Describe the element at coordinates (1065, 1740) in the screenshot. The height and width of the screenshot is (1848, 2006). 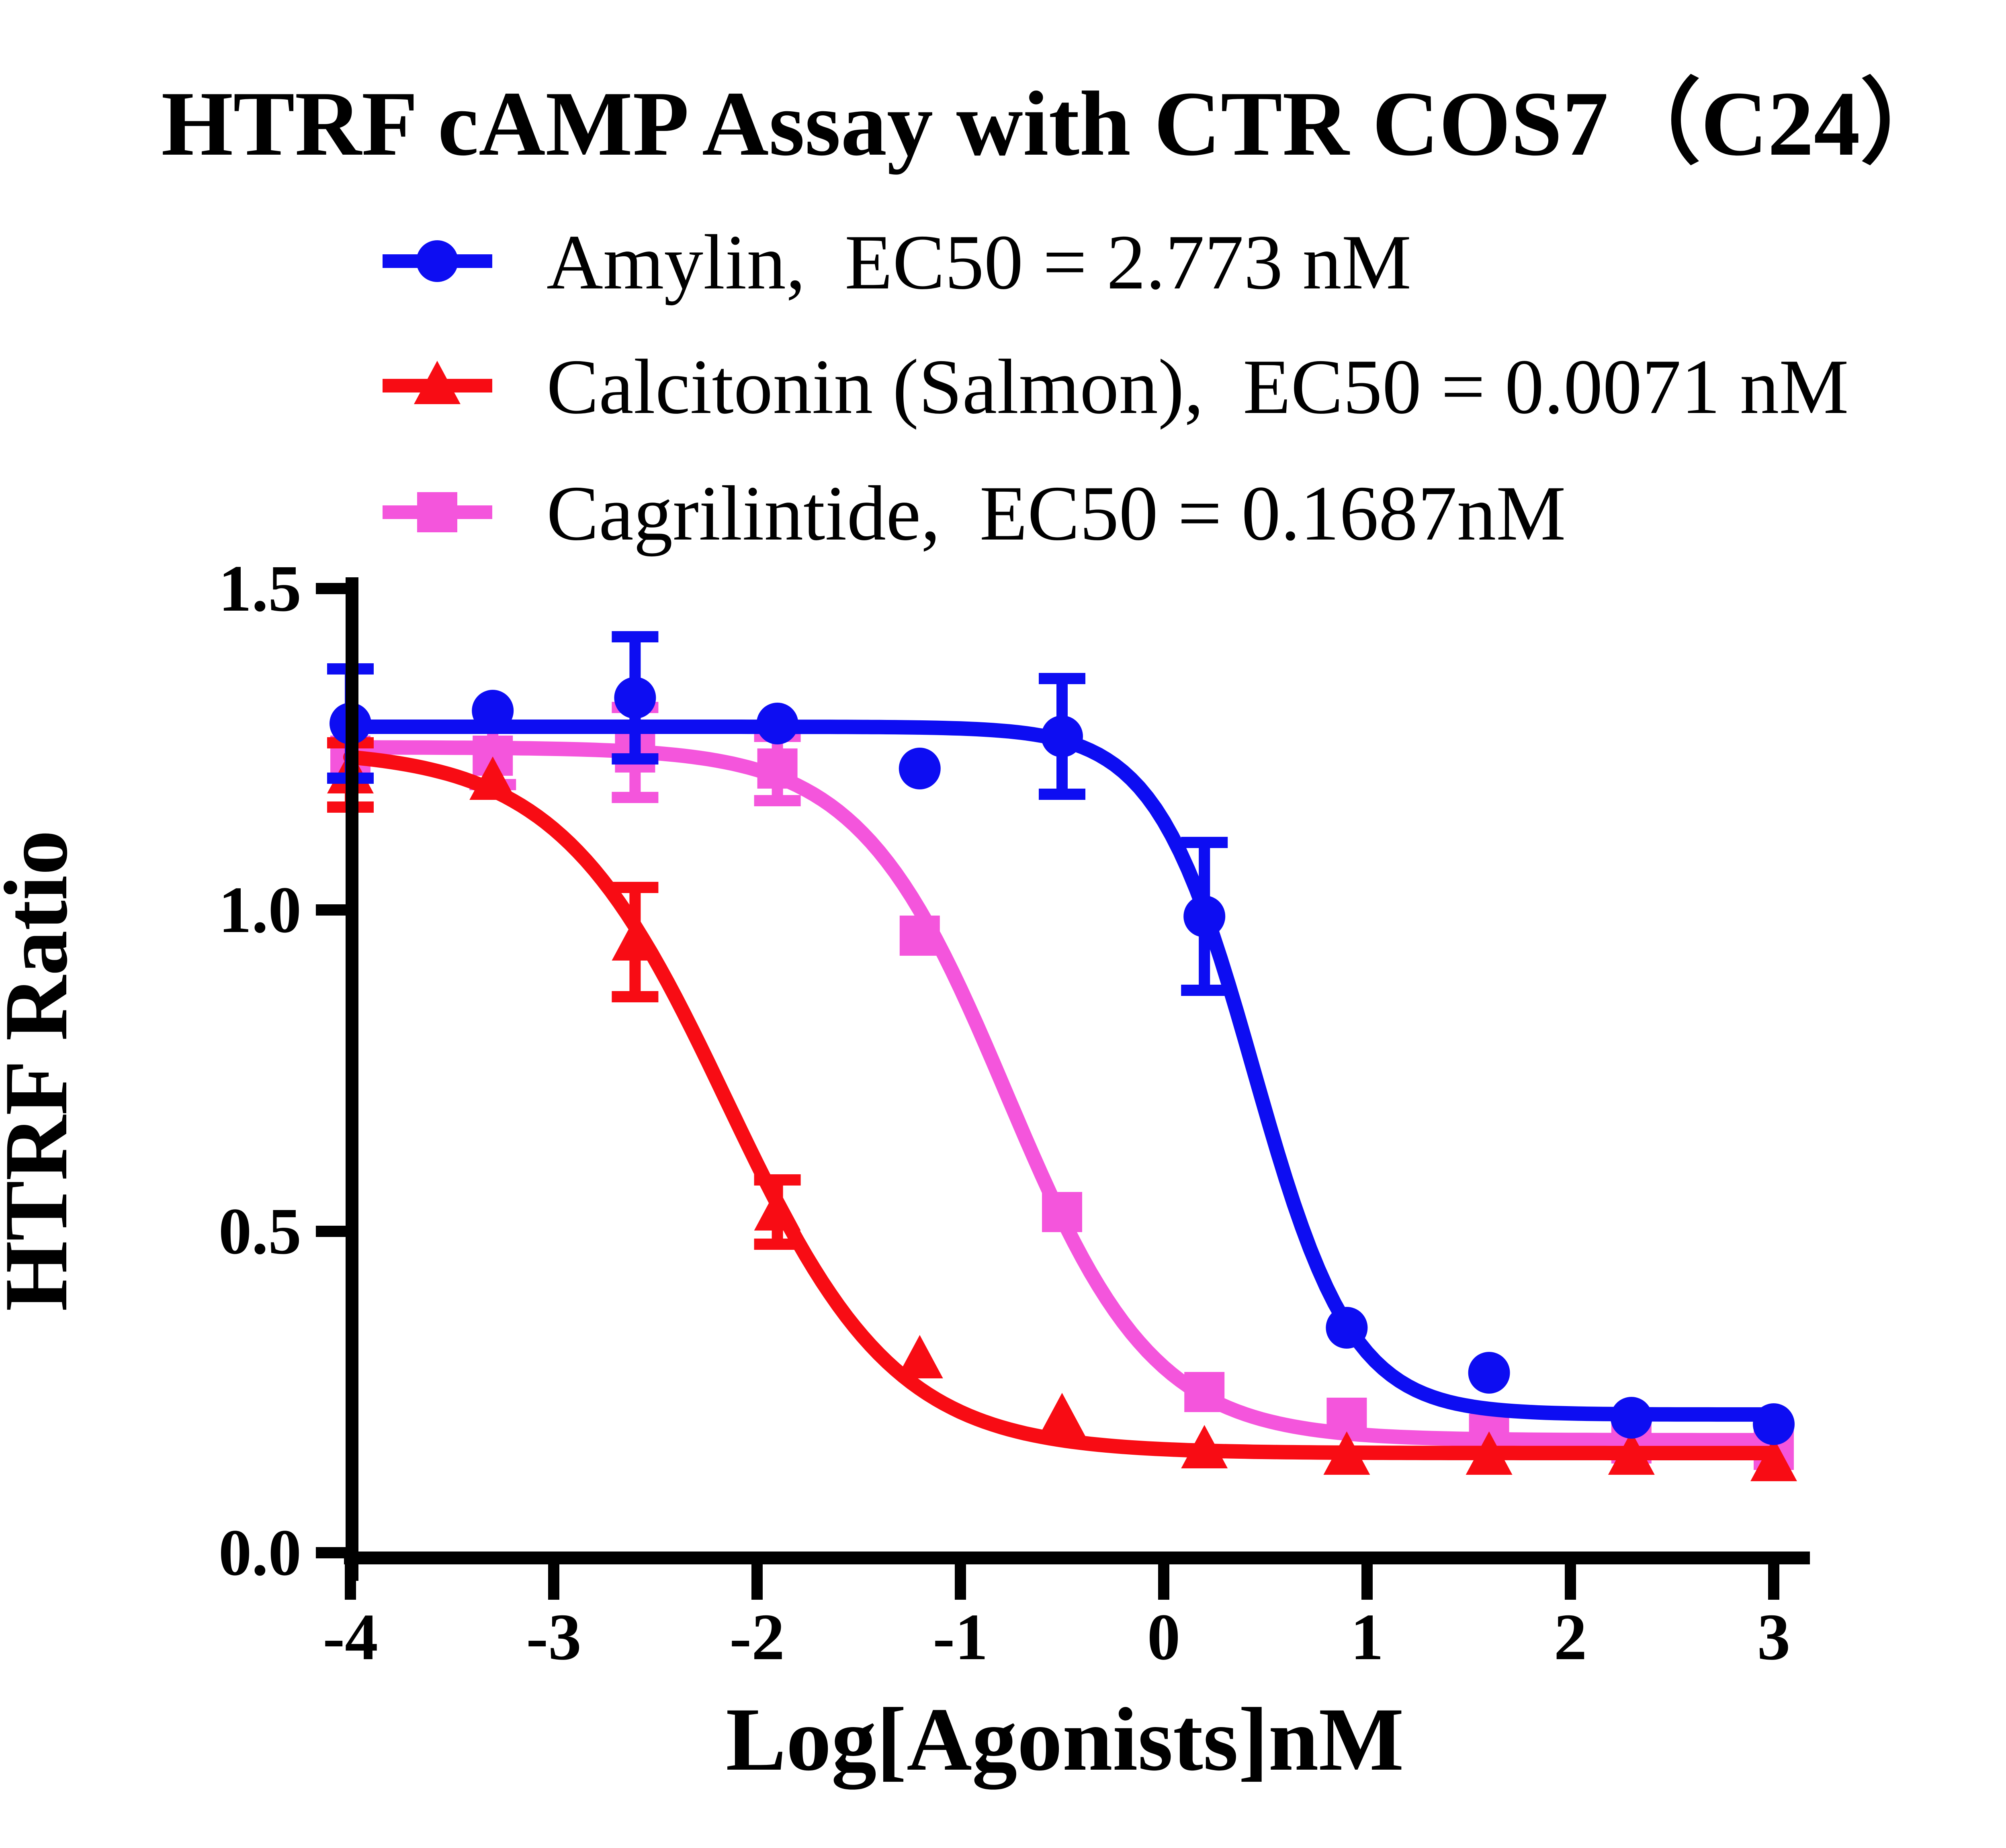
I see `x-axis-title: Log[Agonists]nM` at that location.